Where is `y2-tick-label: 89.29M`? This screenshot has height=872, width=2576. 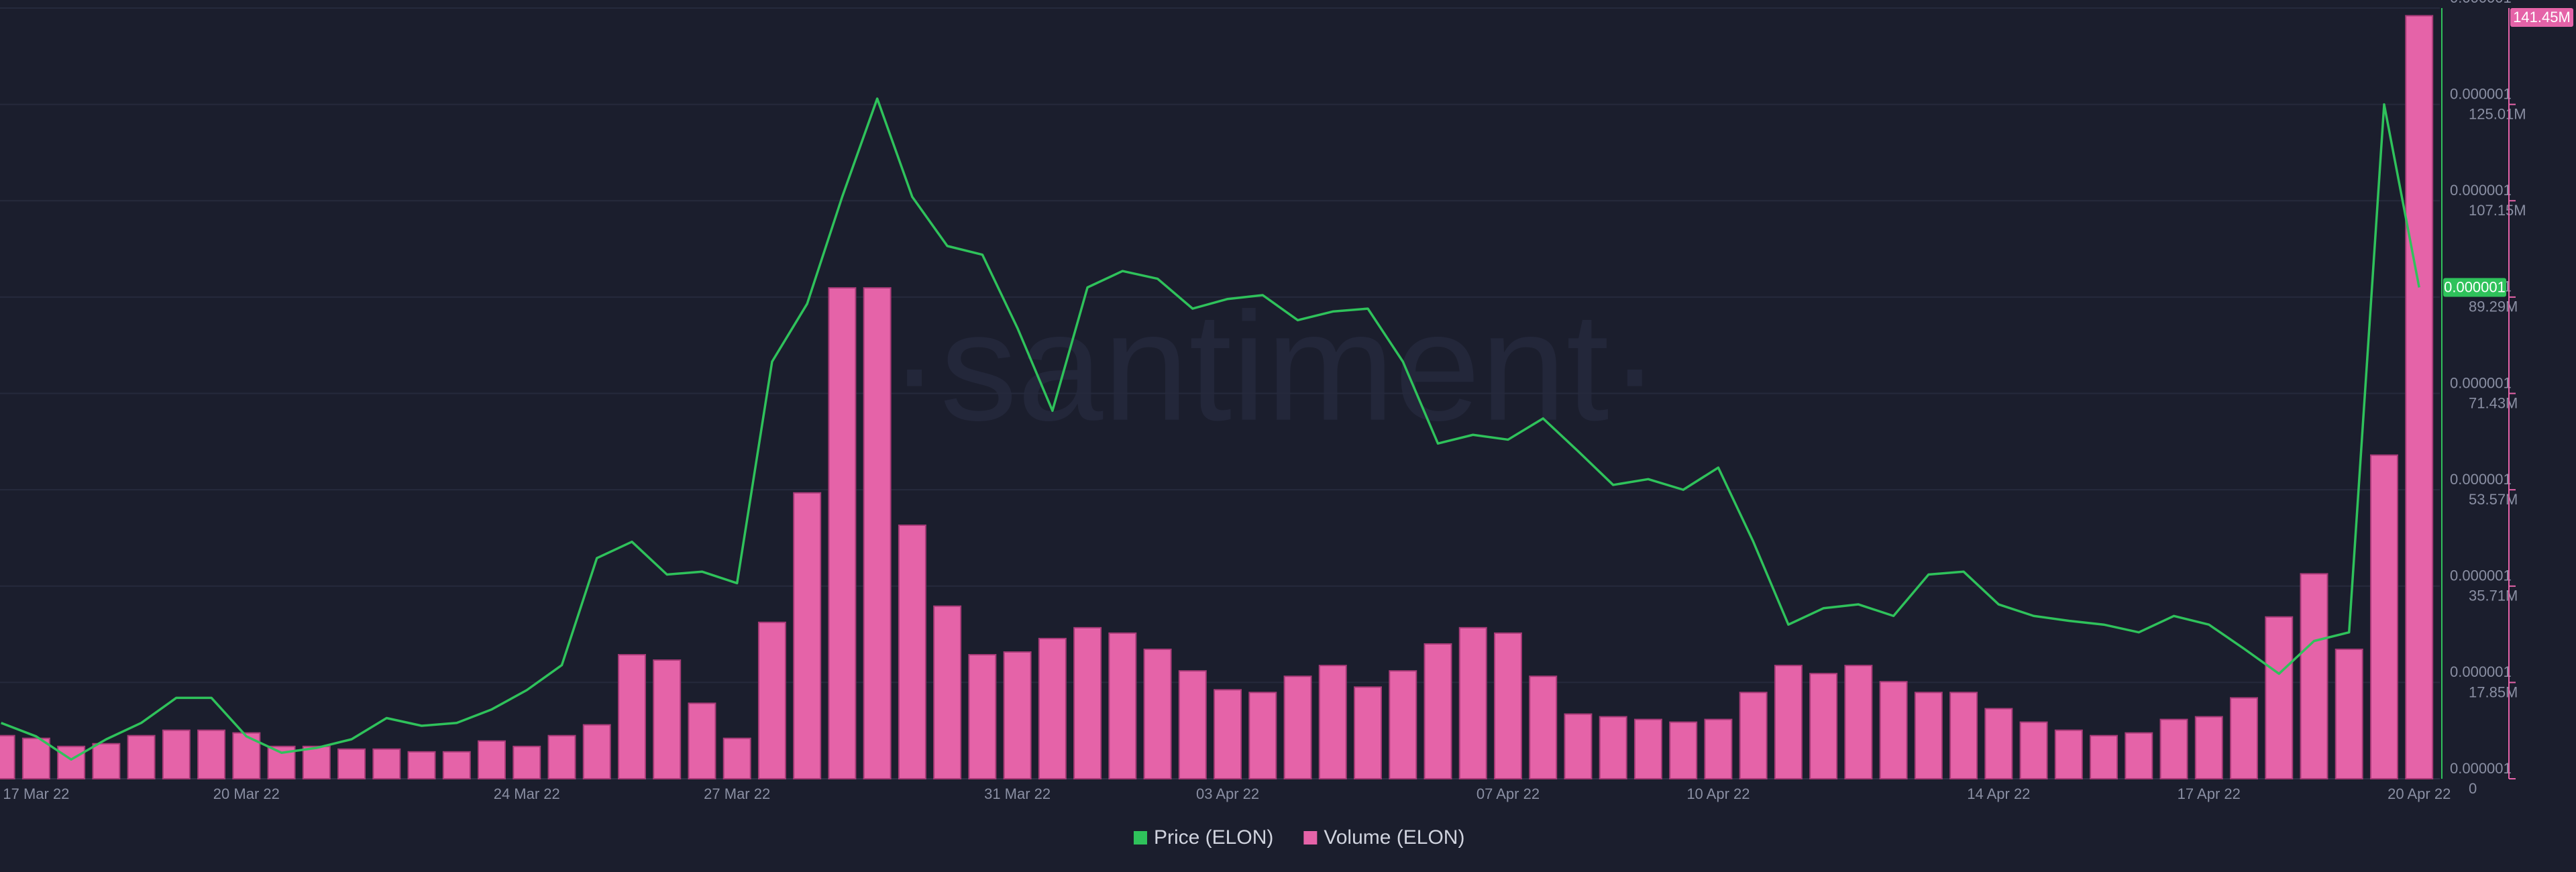 y2-tick-label: 89.29M is located at coordinates (2493, 306).